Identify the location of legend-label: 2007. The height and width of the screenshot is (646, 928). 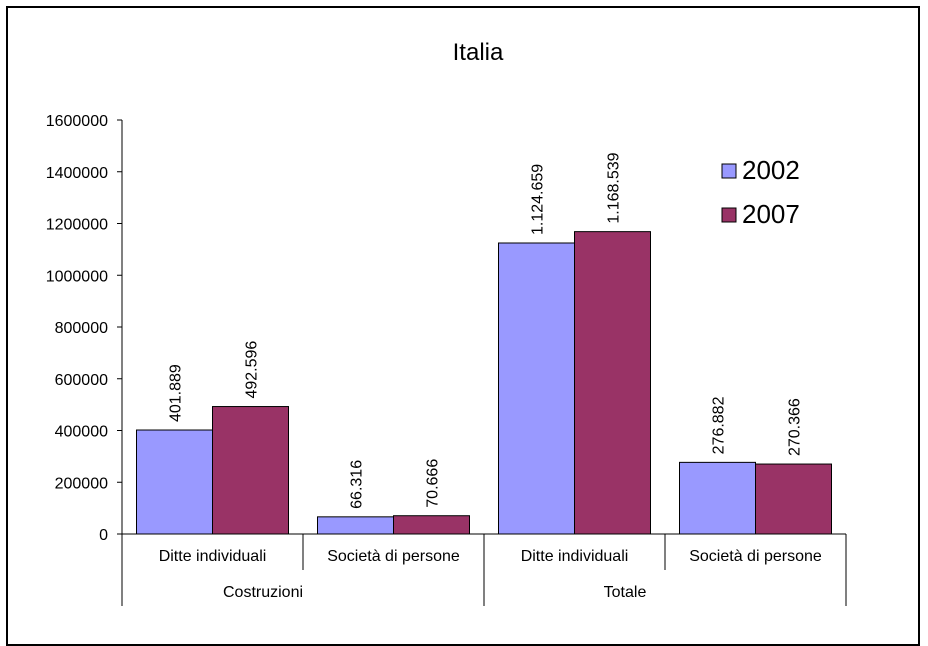
(771, 214).